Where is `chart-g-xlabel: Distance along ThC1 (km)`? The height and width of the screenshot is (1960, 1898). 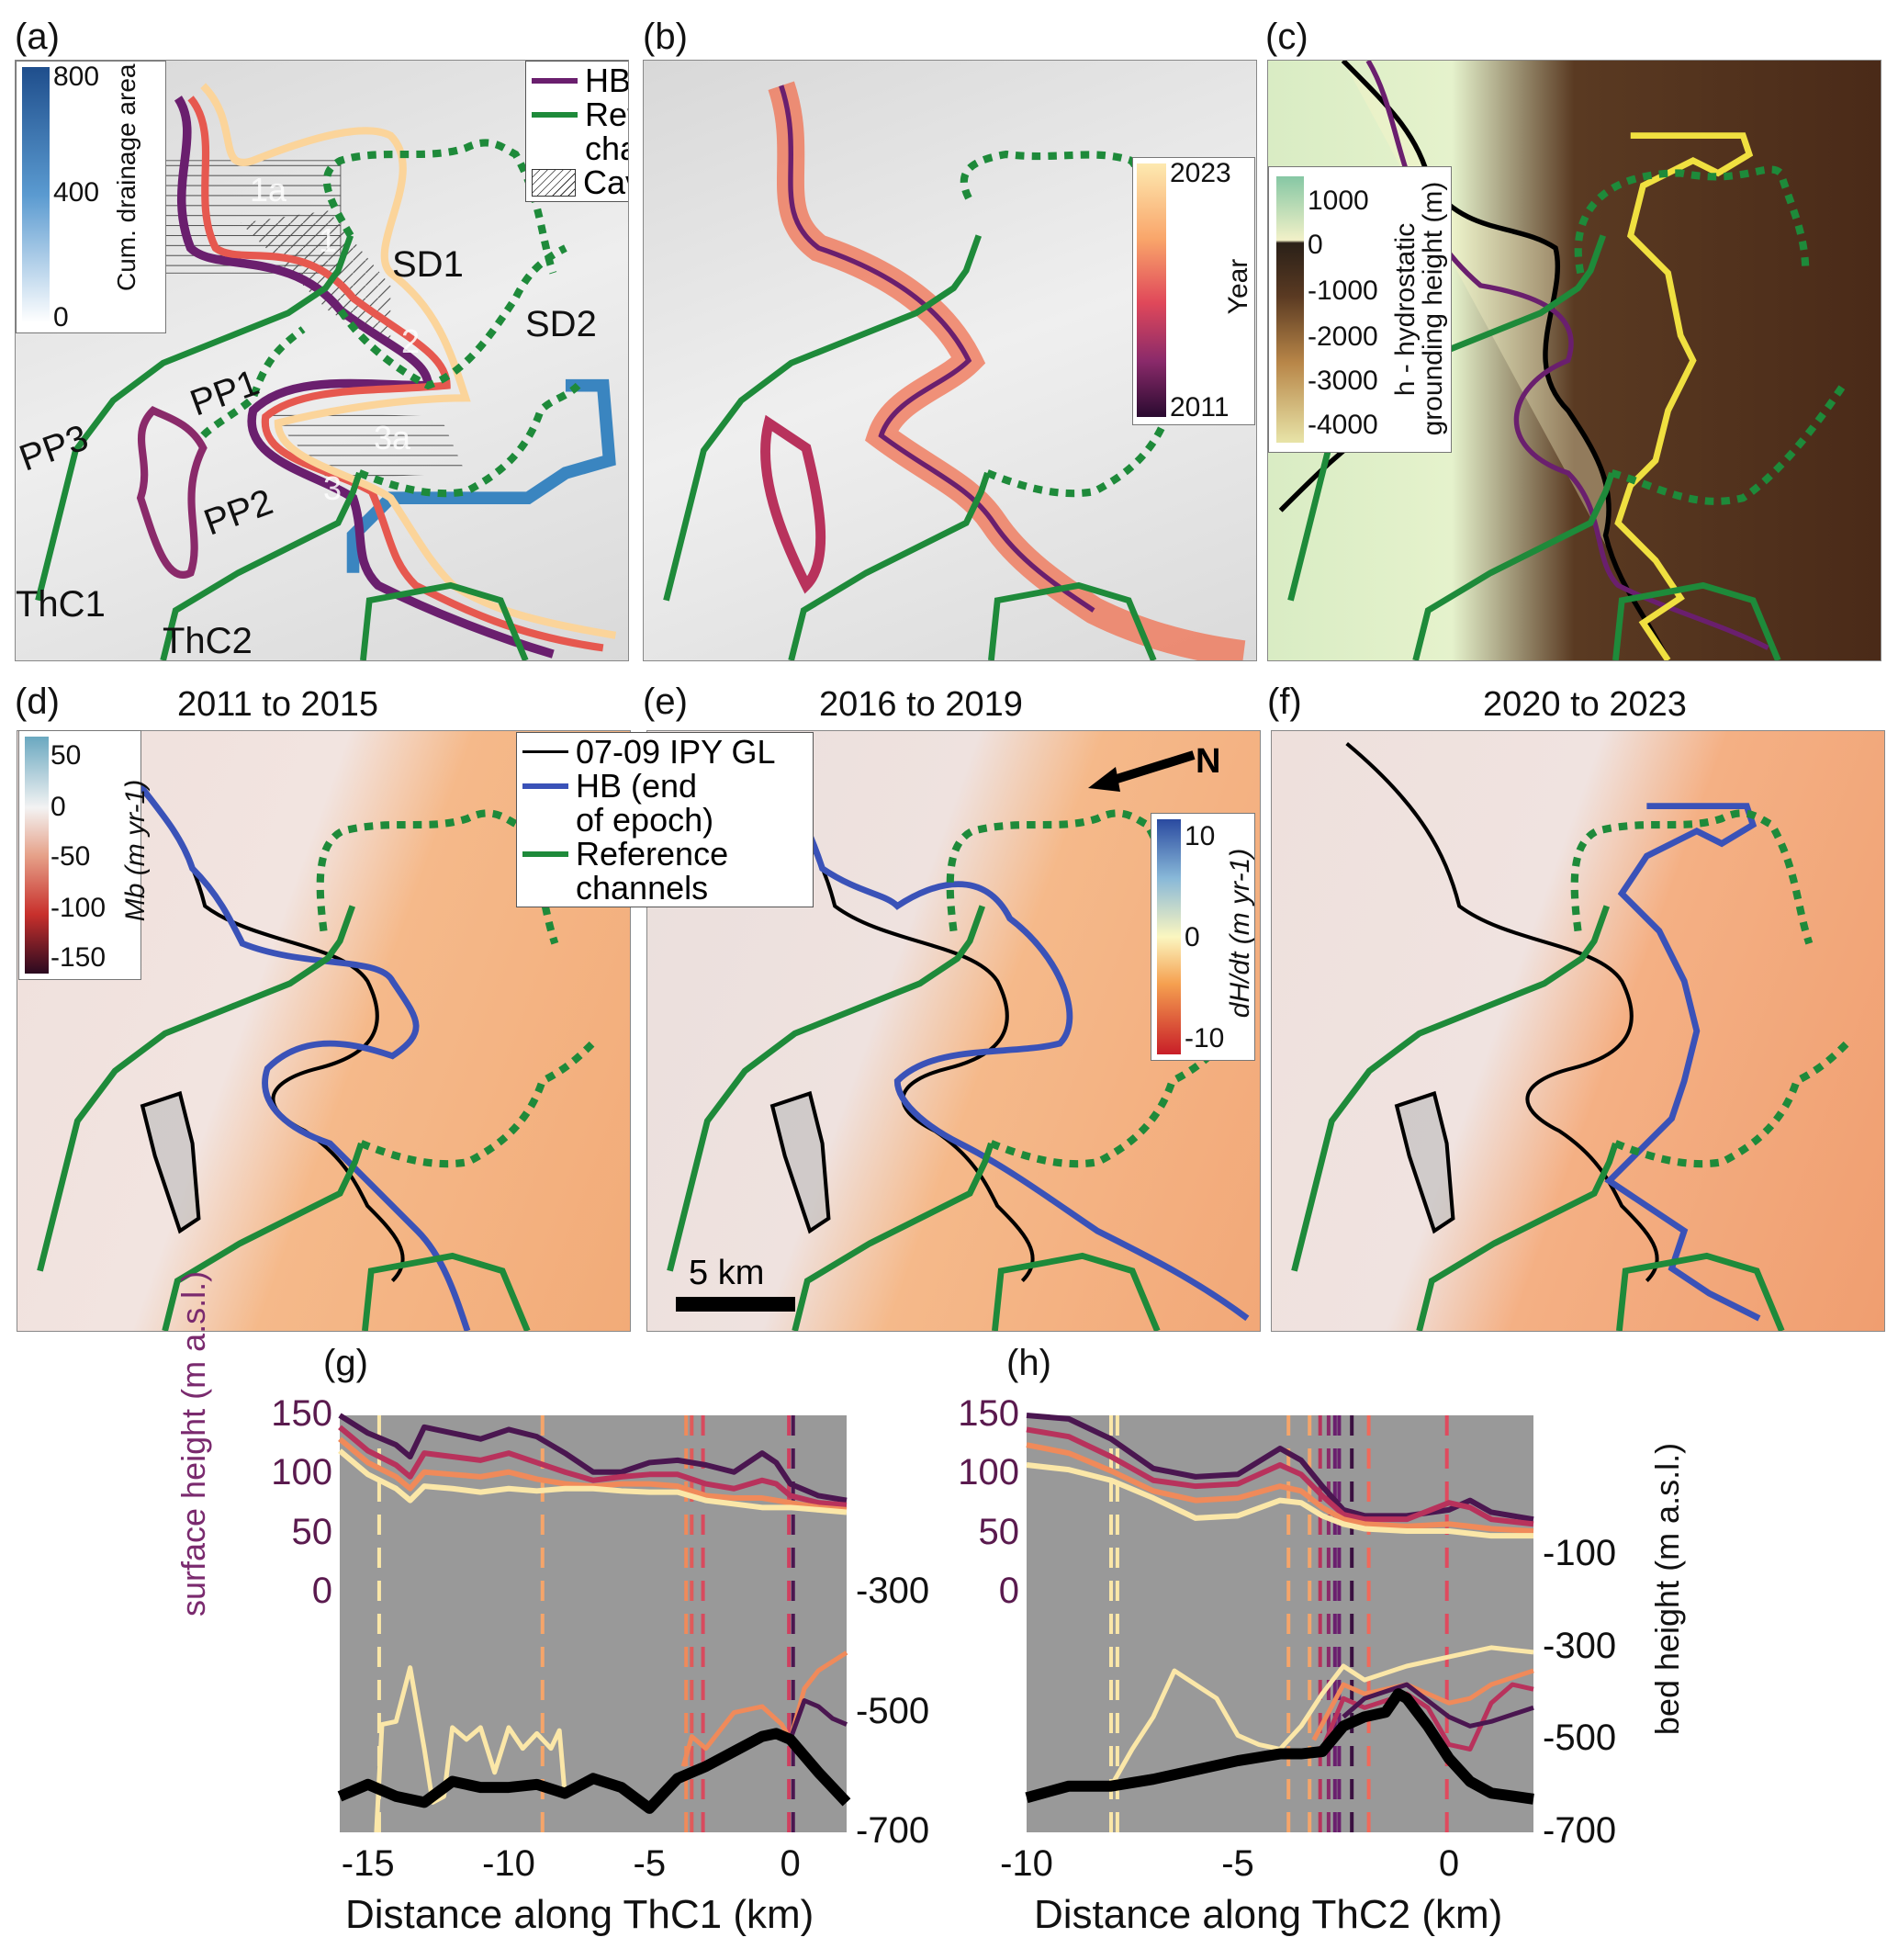 chart-g-xlabel: Distance along ThC1 (km) is located at coordinates (579, 1914).